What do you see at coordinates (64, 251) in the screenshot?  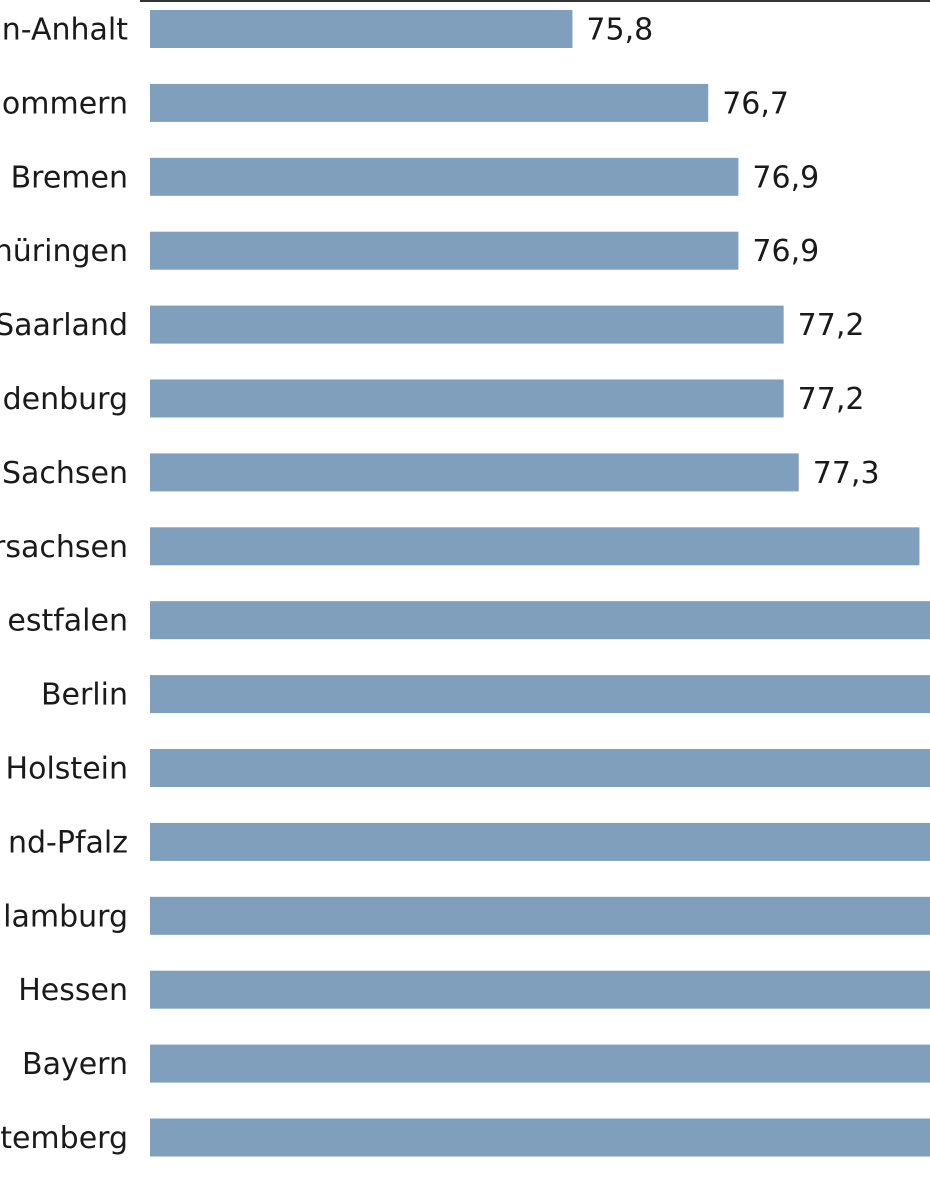 I see `category-label: hüringen` at bounding box center [64, 251].